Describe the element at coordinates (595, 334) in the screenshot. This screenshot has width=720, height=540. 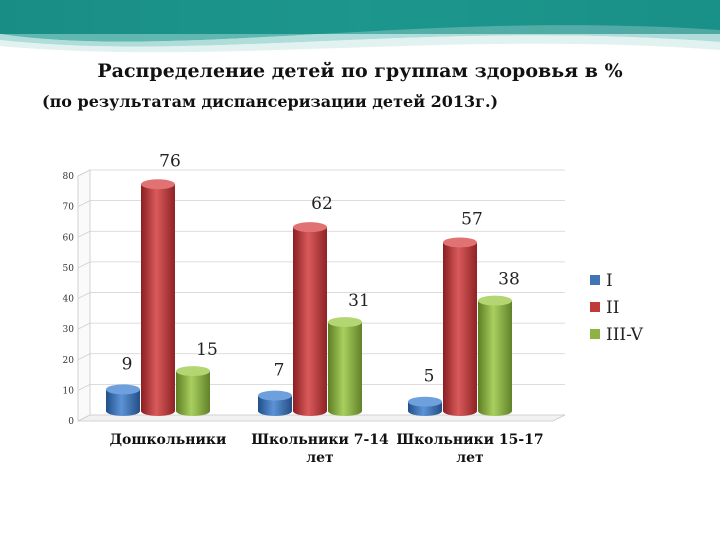
I see `legend-swatch-III-V` at that location.